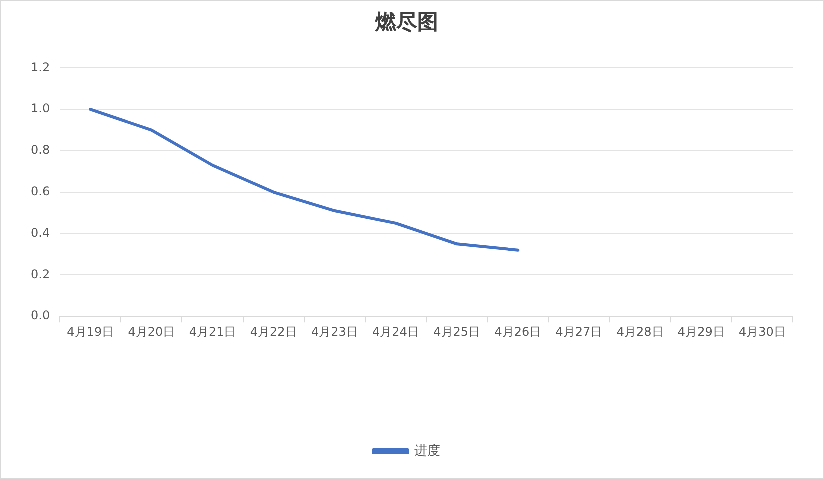 The width and height of the screenshot is (824, 479). I want to click on y-tick-label: 0.0, so click(40, 315).